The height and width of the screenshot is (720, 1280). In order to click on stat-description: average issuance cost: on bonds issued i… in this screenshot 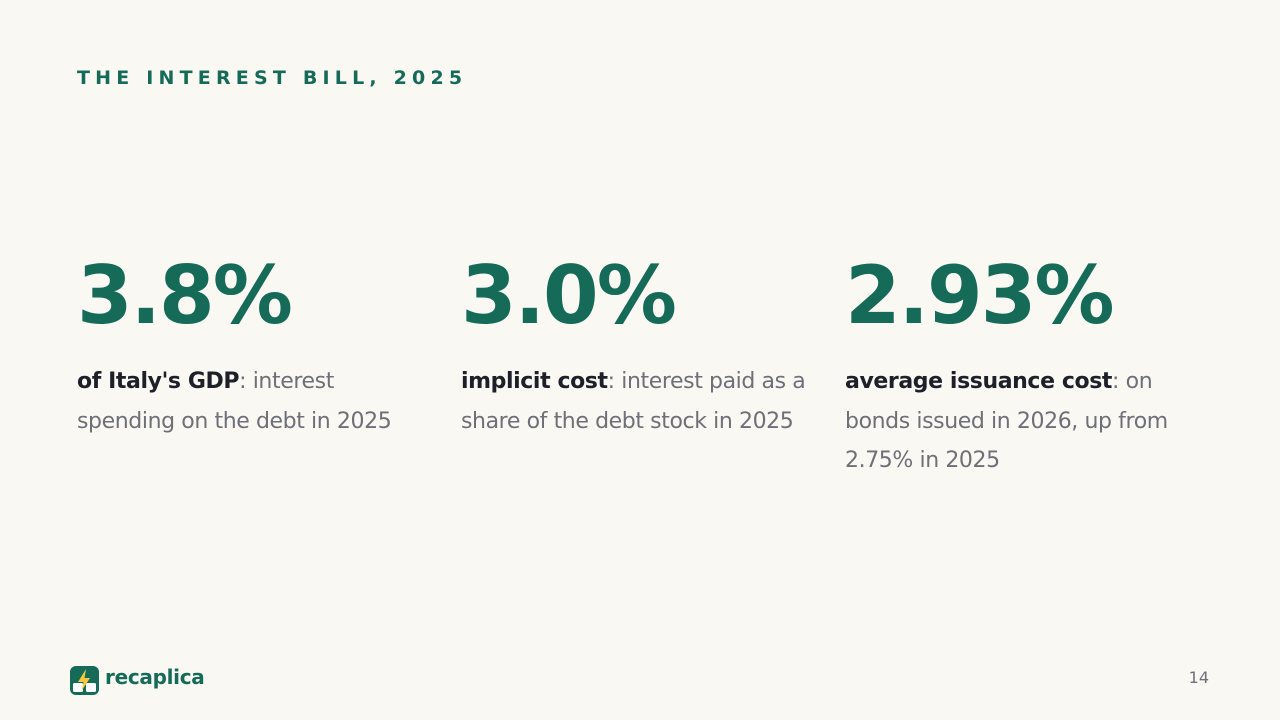, I will do `click(1025, 421)`.